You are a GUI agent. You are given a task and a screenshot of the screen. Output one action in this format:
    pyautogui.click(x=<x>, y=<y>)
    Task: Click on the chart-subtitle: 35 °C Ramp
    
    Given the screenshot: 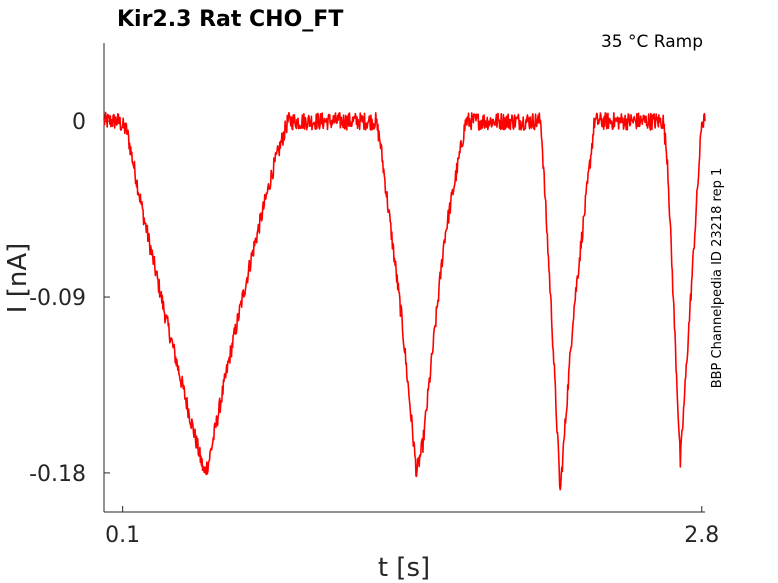 What is the action you would take?
    pyautogui.click(x=652, y=42)
    